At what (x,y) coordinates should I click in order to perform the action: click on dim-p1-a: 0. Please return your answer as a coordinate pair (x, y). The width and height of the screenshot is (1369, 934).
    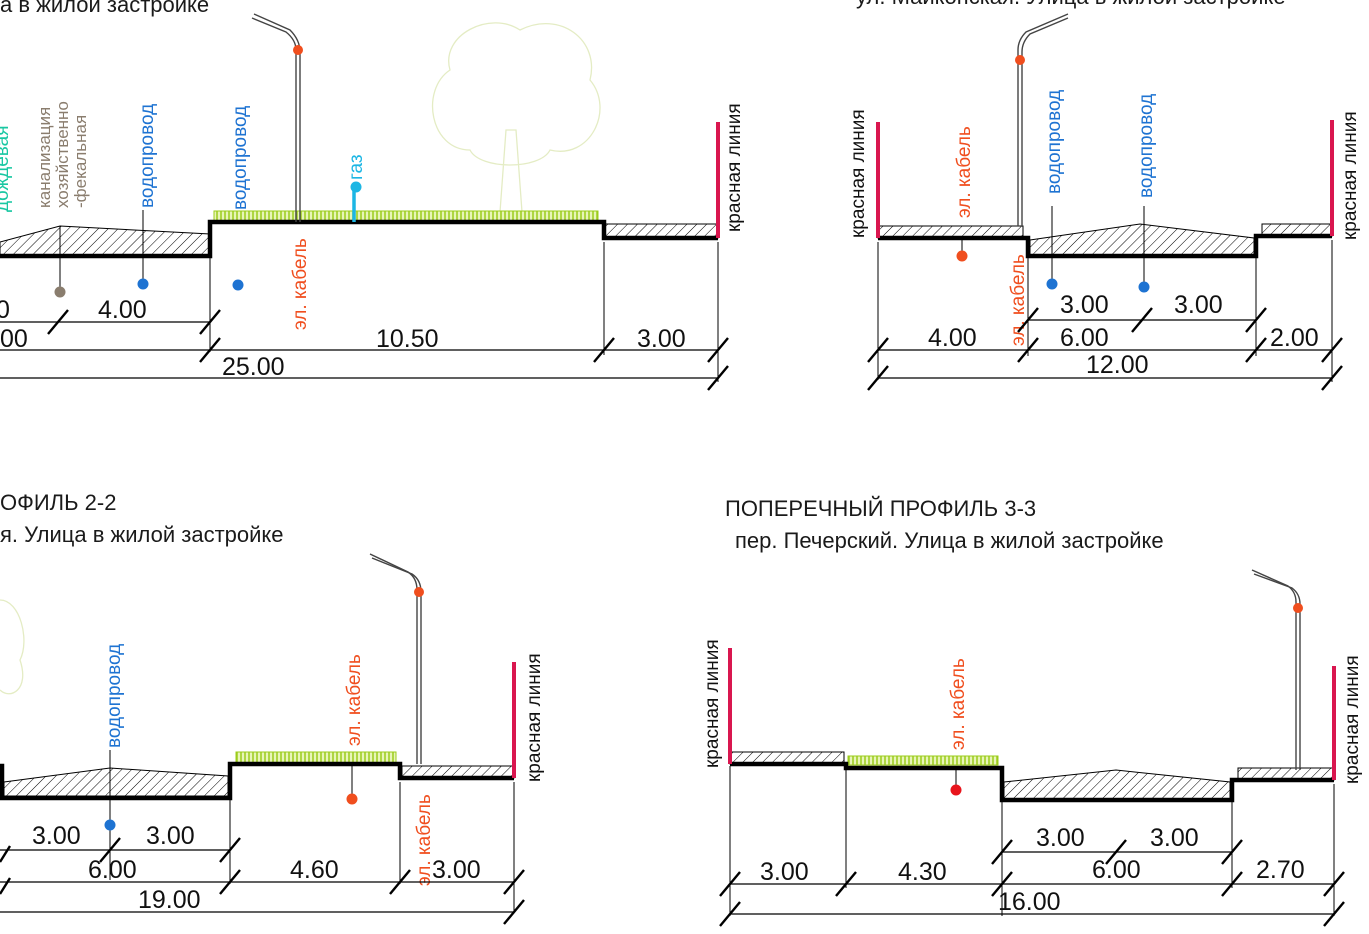
    Looking at the image, I should click on (5, 310).